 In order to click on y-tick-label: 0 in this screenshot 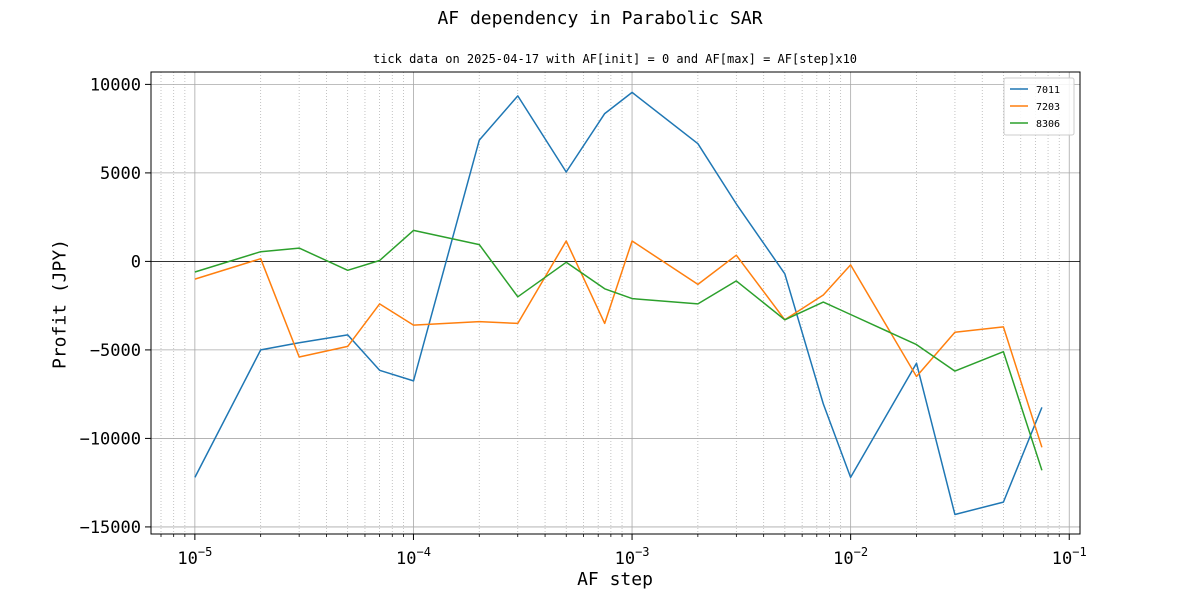, I will do `click(136, 262)`.